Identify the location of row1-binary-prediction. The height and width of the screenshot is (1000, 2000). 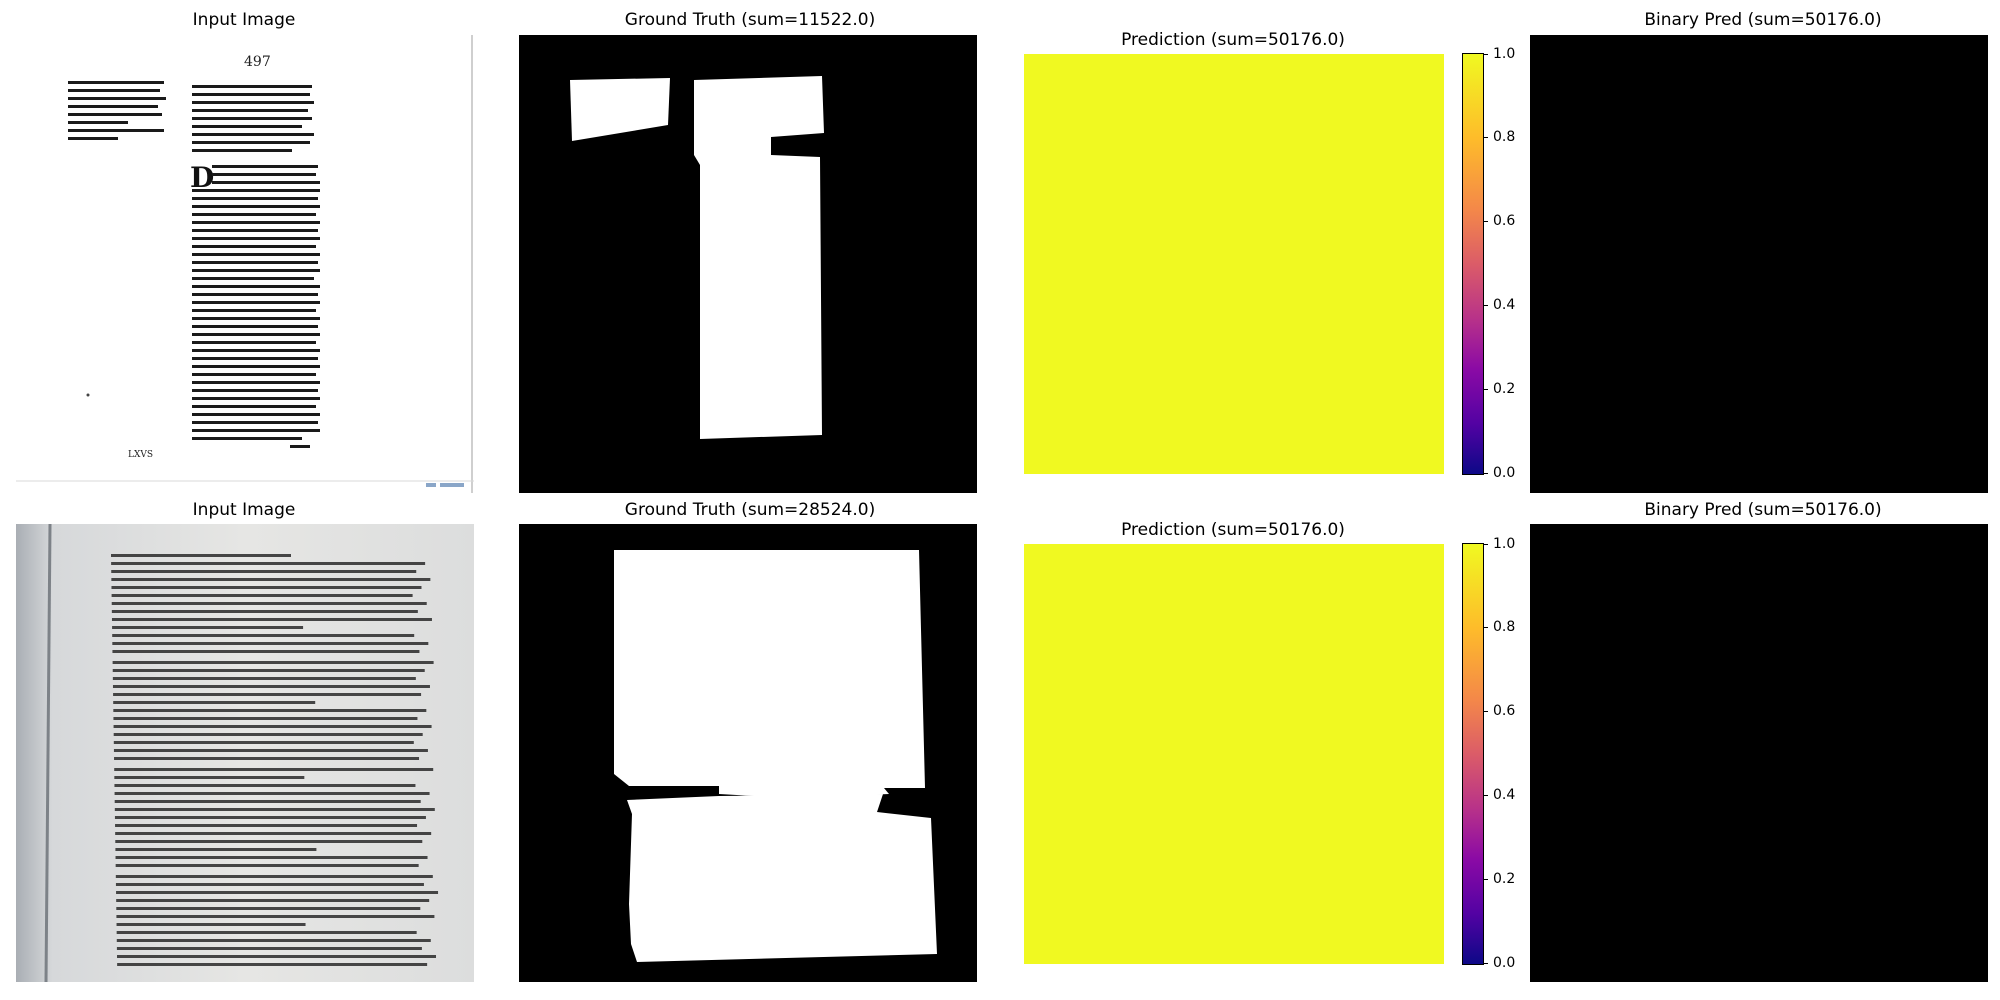
(1759, 264).